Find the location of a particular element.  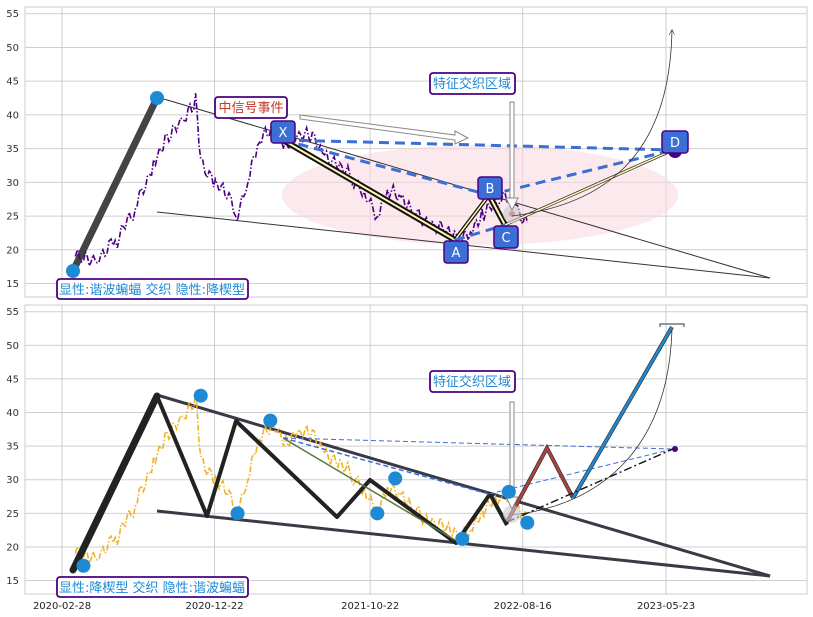

bottom-ytick-label: 25 is located at coordinates (12, 514).